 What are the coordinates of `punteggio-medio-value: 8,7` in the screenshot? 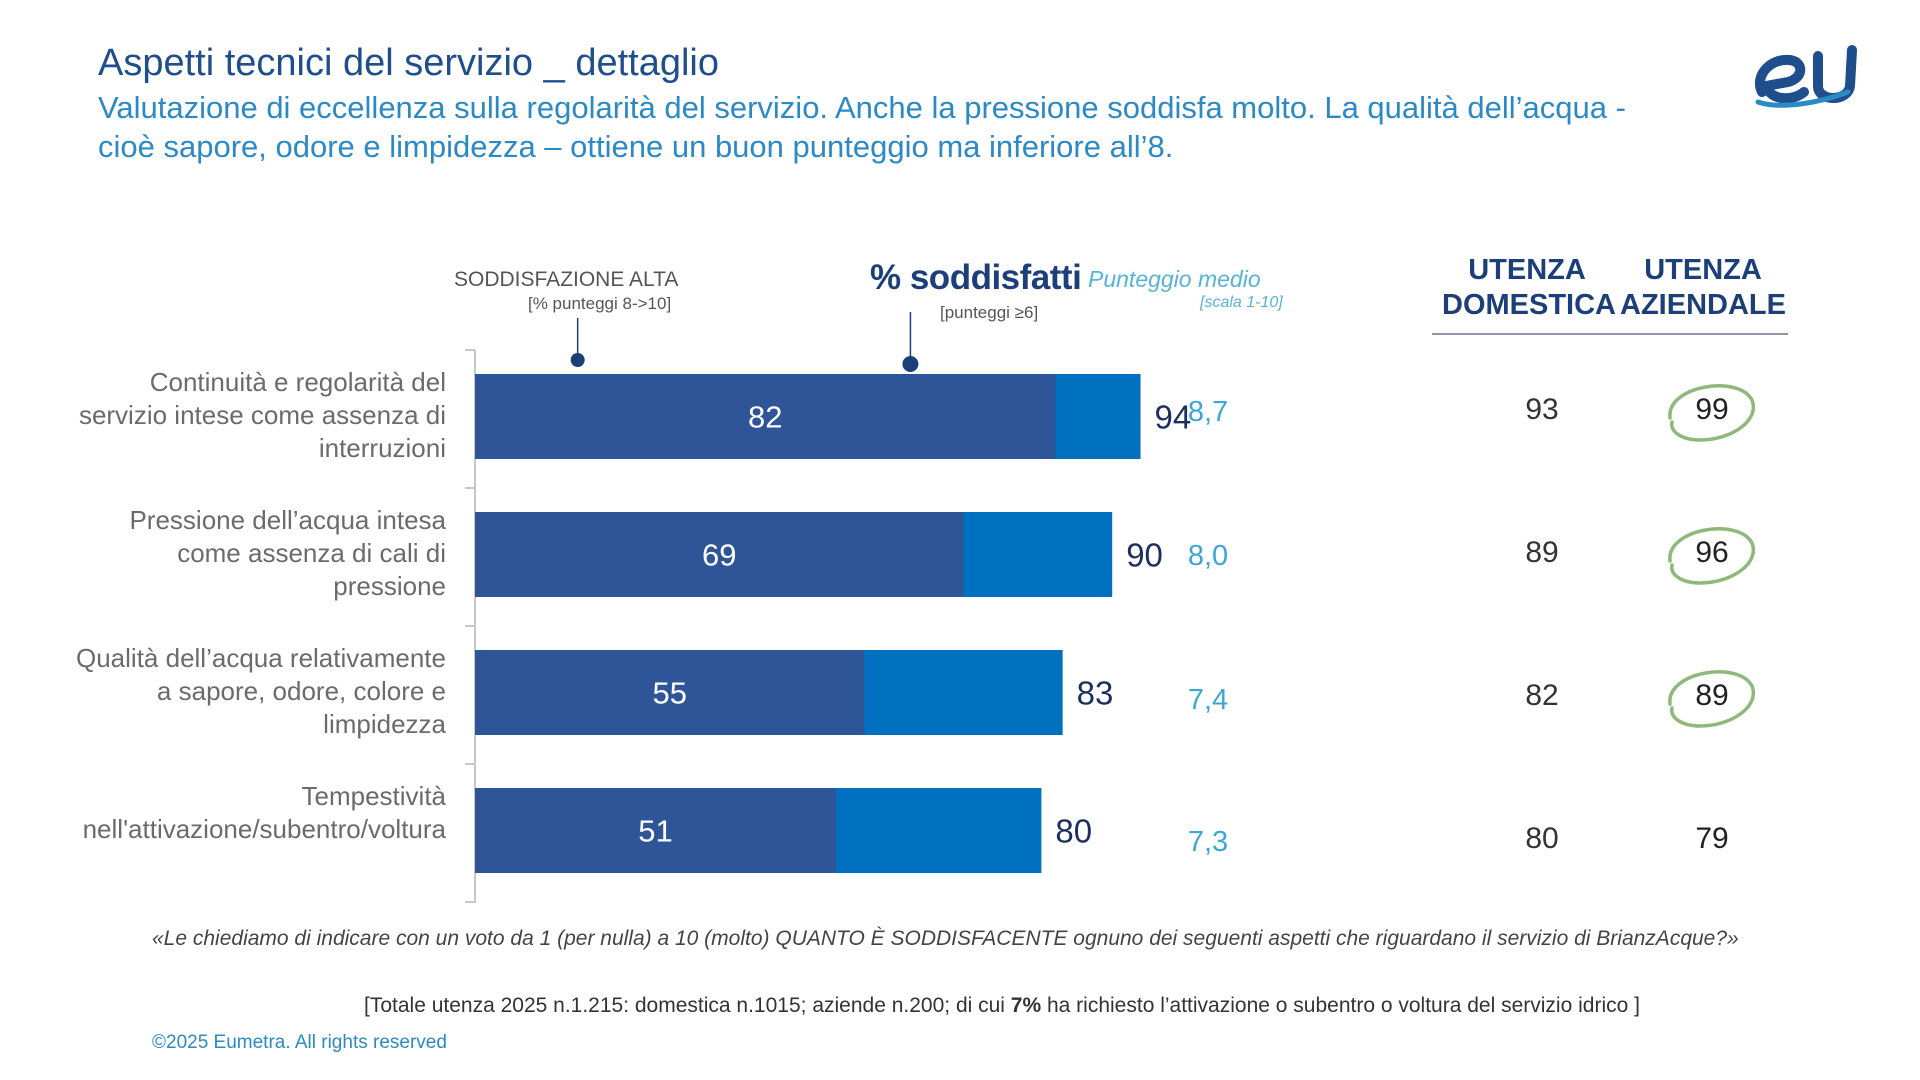 It's located at (1208, 412).